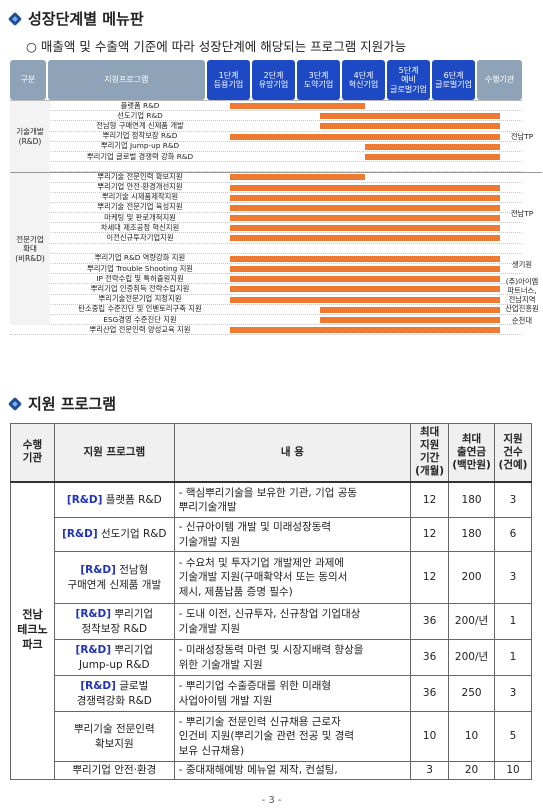 Image resolution: width=543 pixels, height=812 pixels. I want to click on header-group: 구분, so click(28, 80).